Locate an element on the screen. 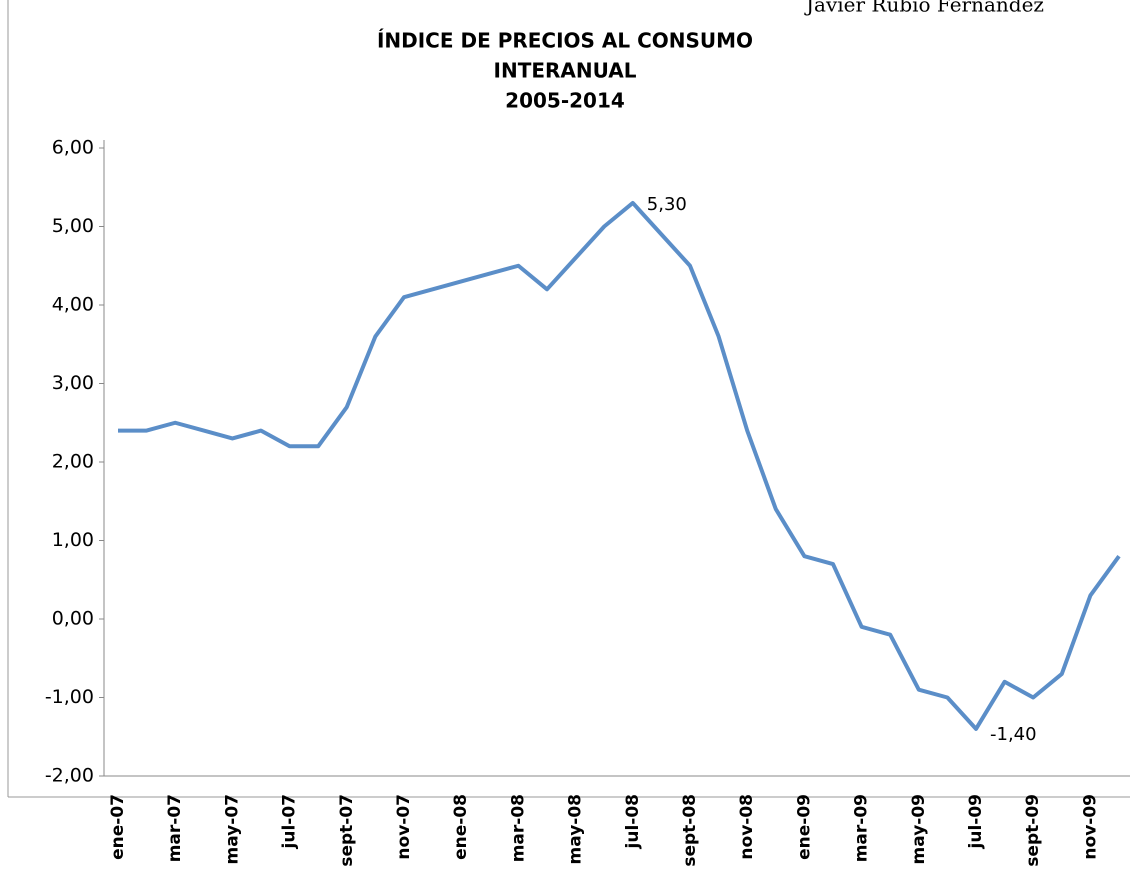  y-tick-label: 3,00 is located at coordinates (73, 383).